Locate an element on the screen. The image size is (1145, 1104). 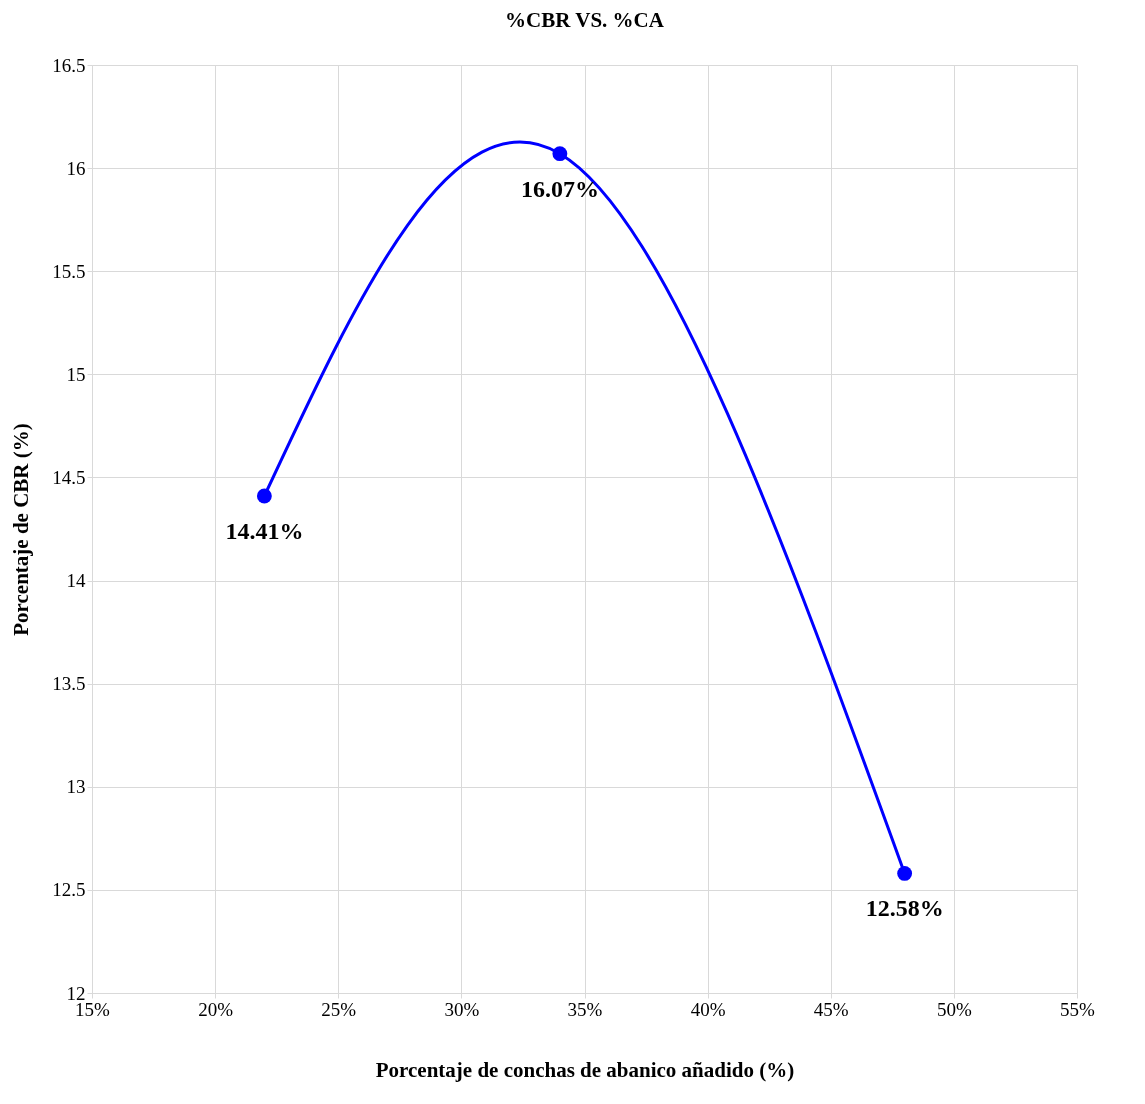
chart-title: %CBR VS. %CA is located at coordinates (585, 20).